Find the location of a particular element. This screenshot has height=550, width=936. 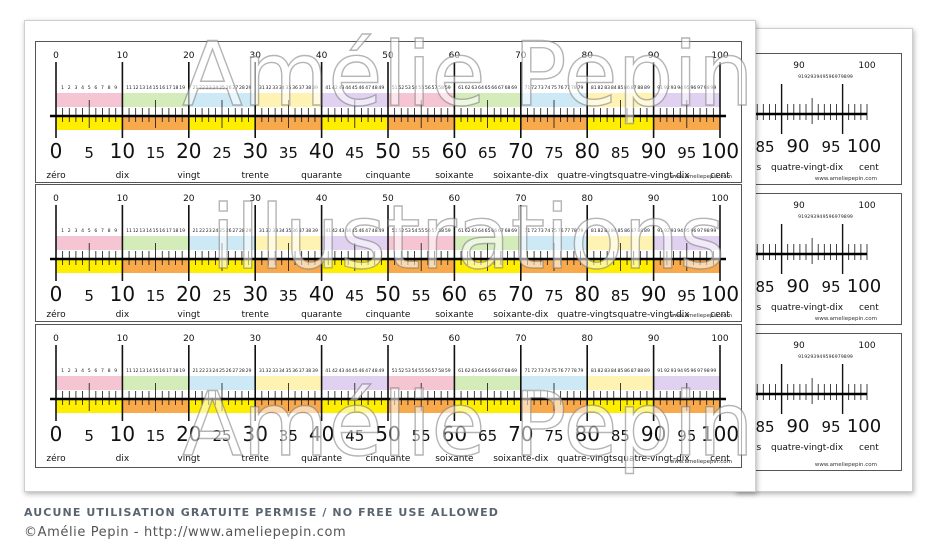

unit-label: 84 is located at coordinates (614, 231).